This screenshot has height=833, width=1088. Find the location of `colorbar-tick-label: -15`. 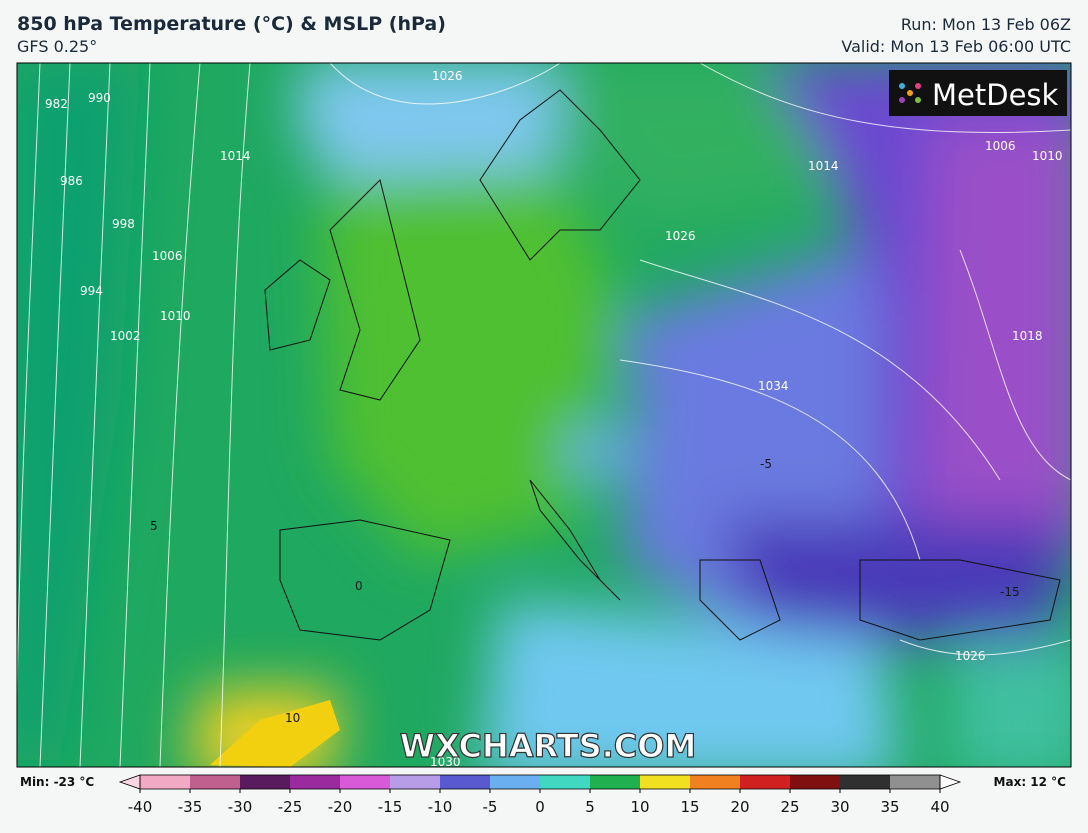

colorbar-tick-label: -15 is located at coordinates (390, 807).